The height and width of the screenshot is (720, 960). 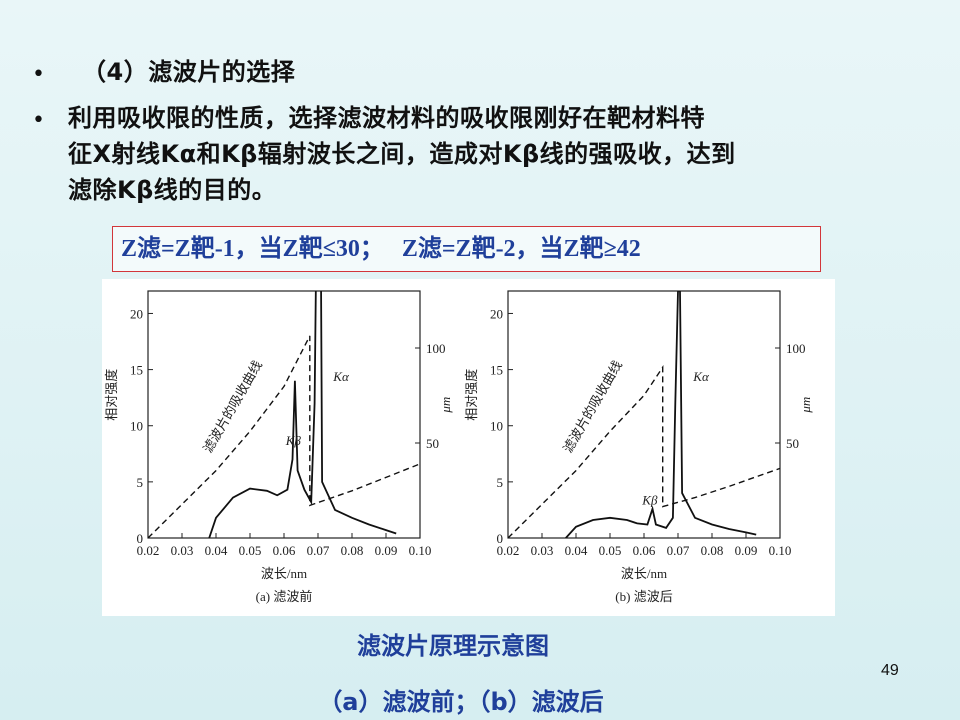 I want to click on bullet-heading: （4）滤波片的选择, so click(x=189, y=72).